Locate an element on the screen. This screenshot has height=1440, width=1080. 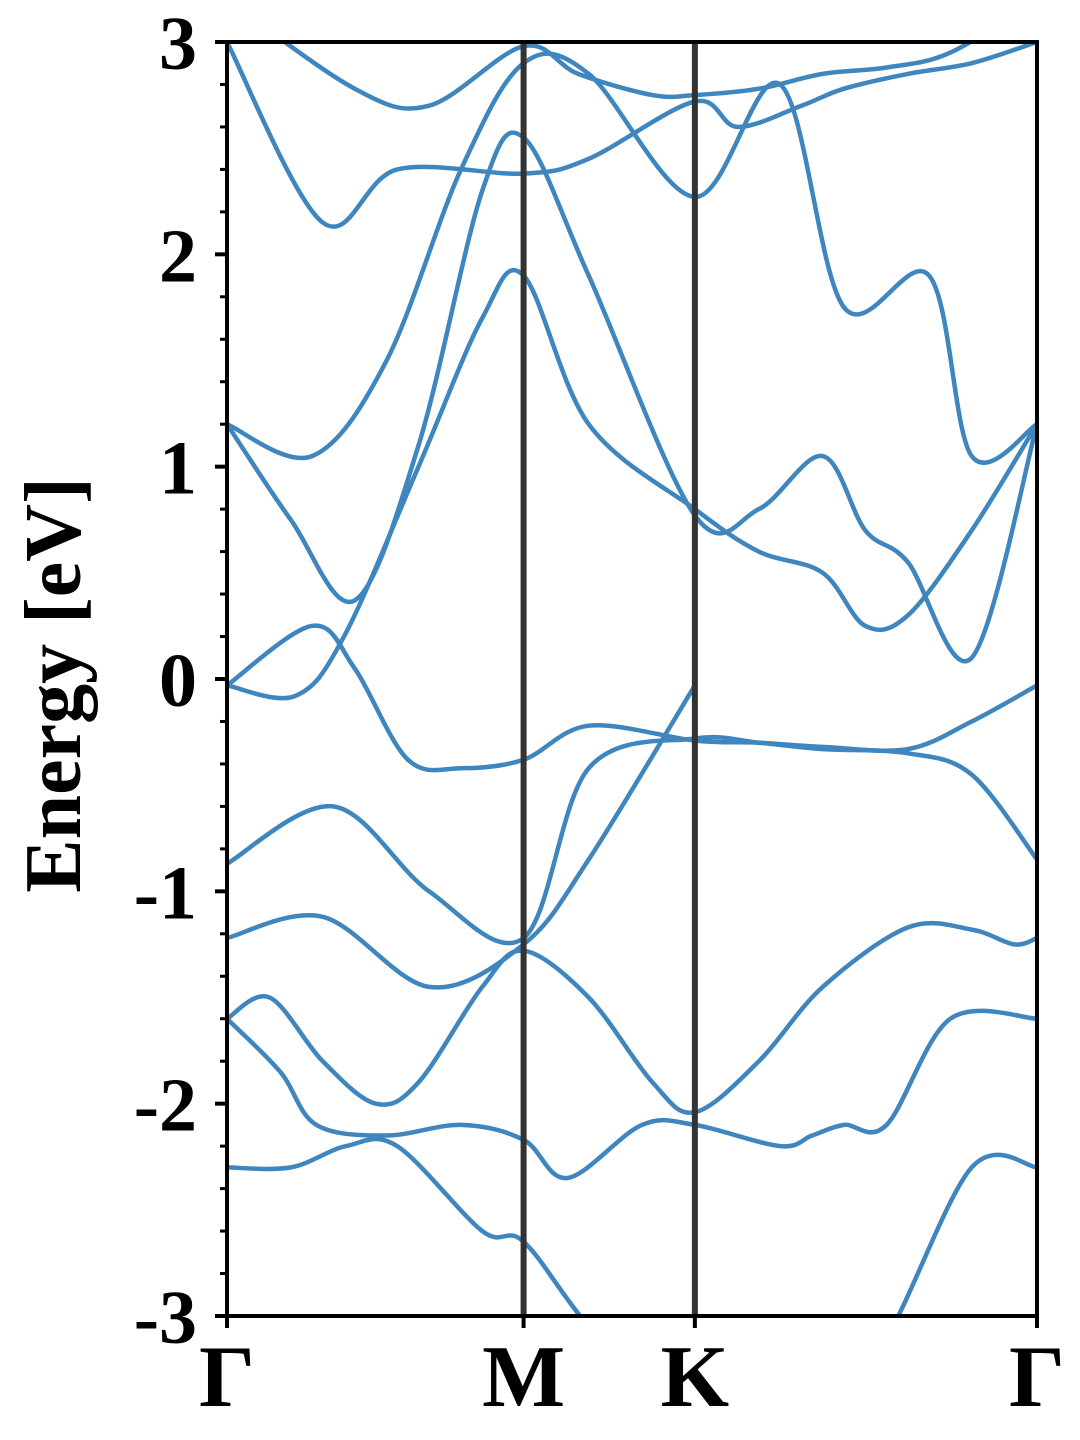
ytick-label: 3 is located at coordinates (178, 44).